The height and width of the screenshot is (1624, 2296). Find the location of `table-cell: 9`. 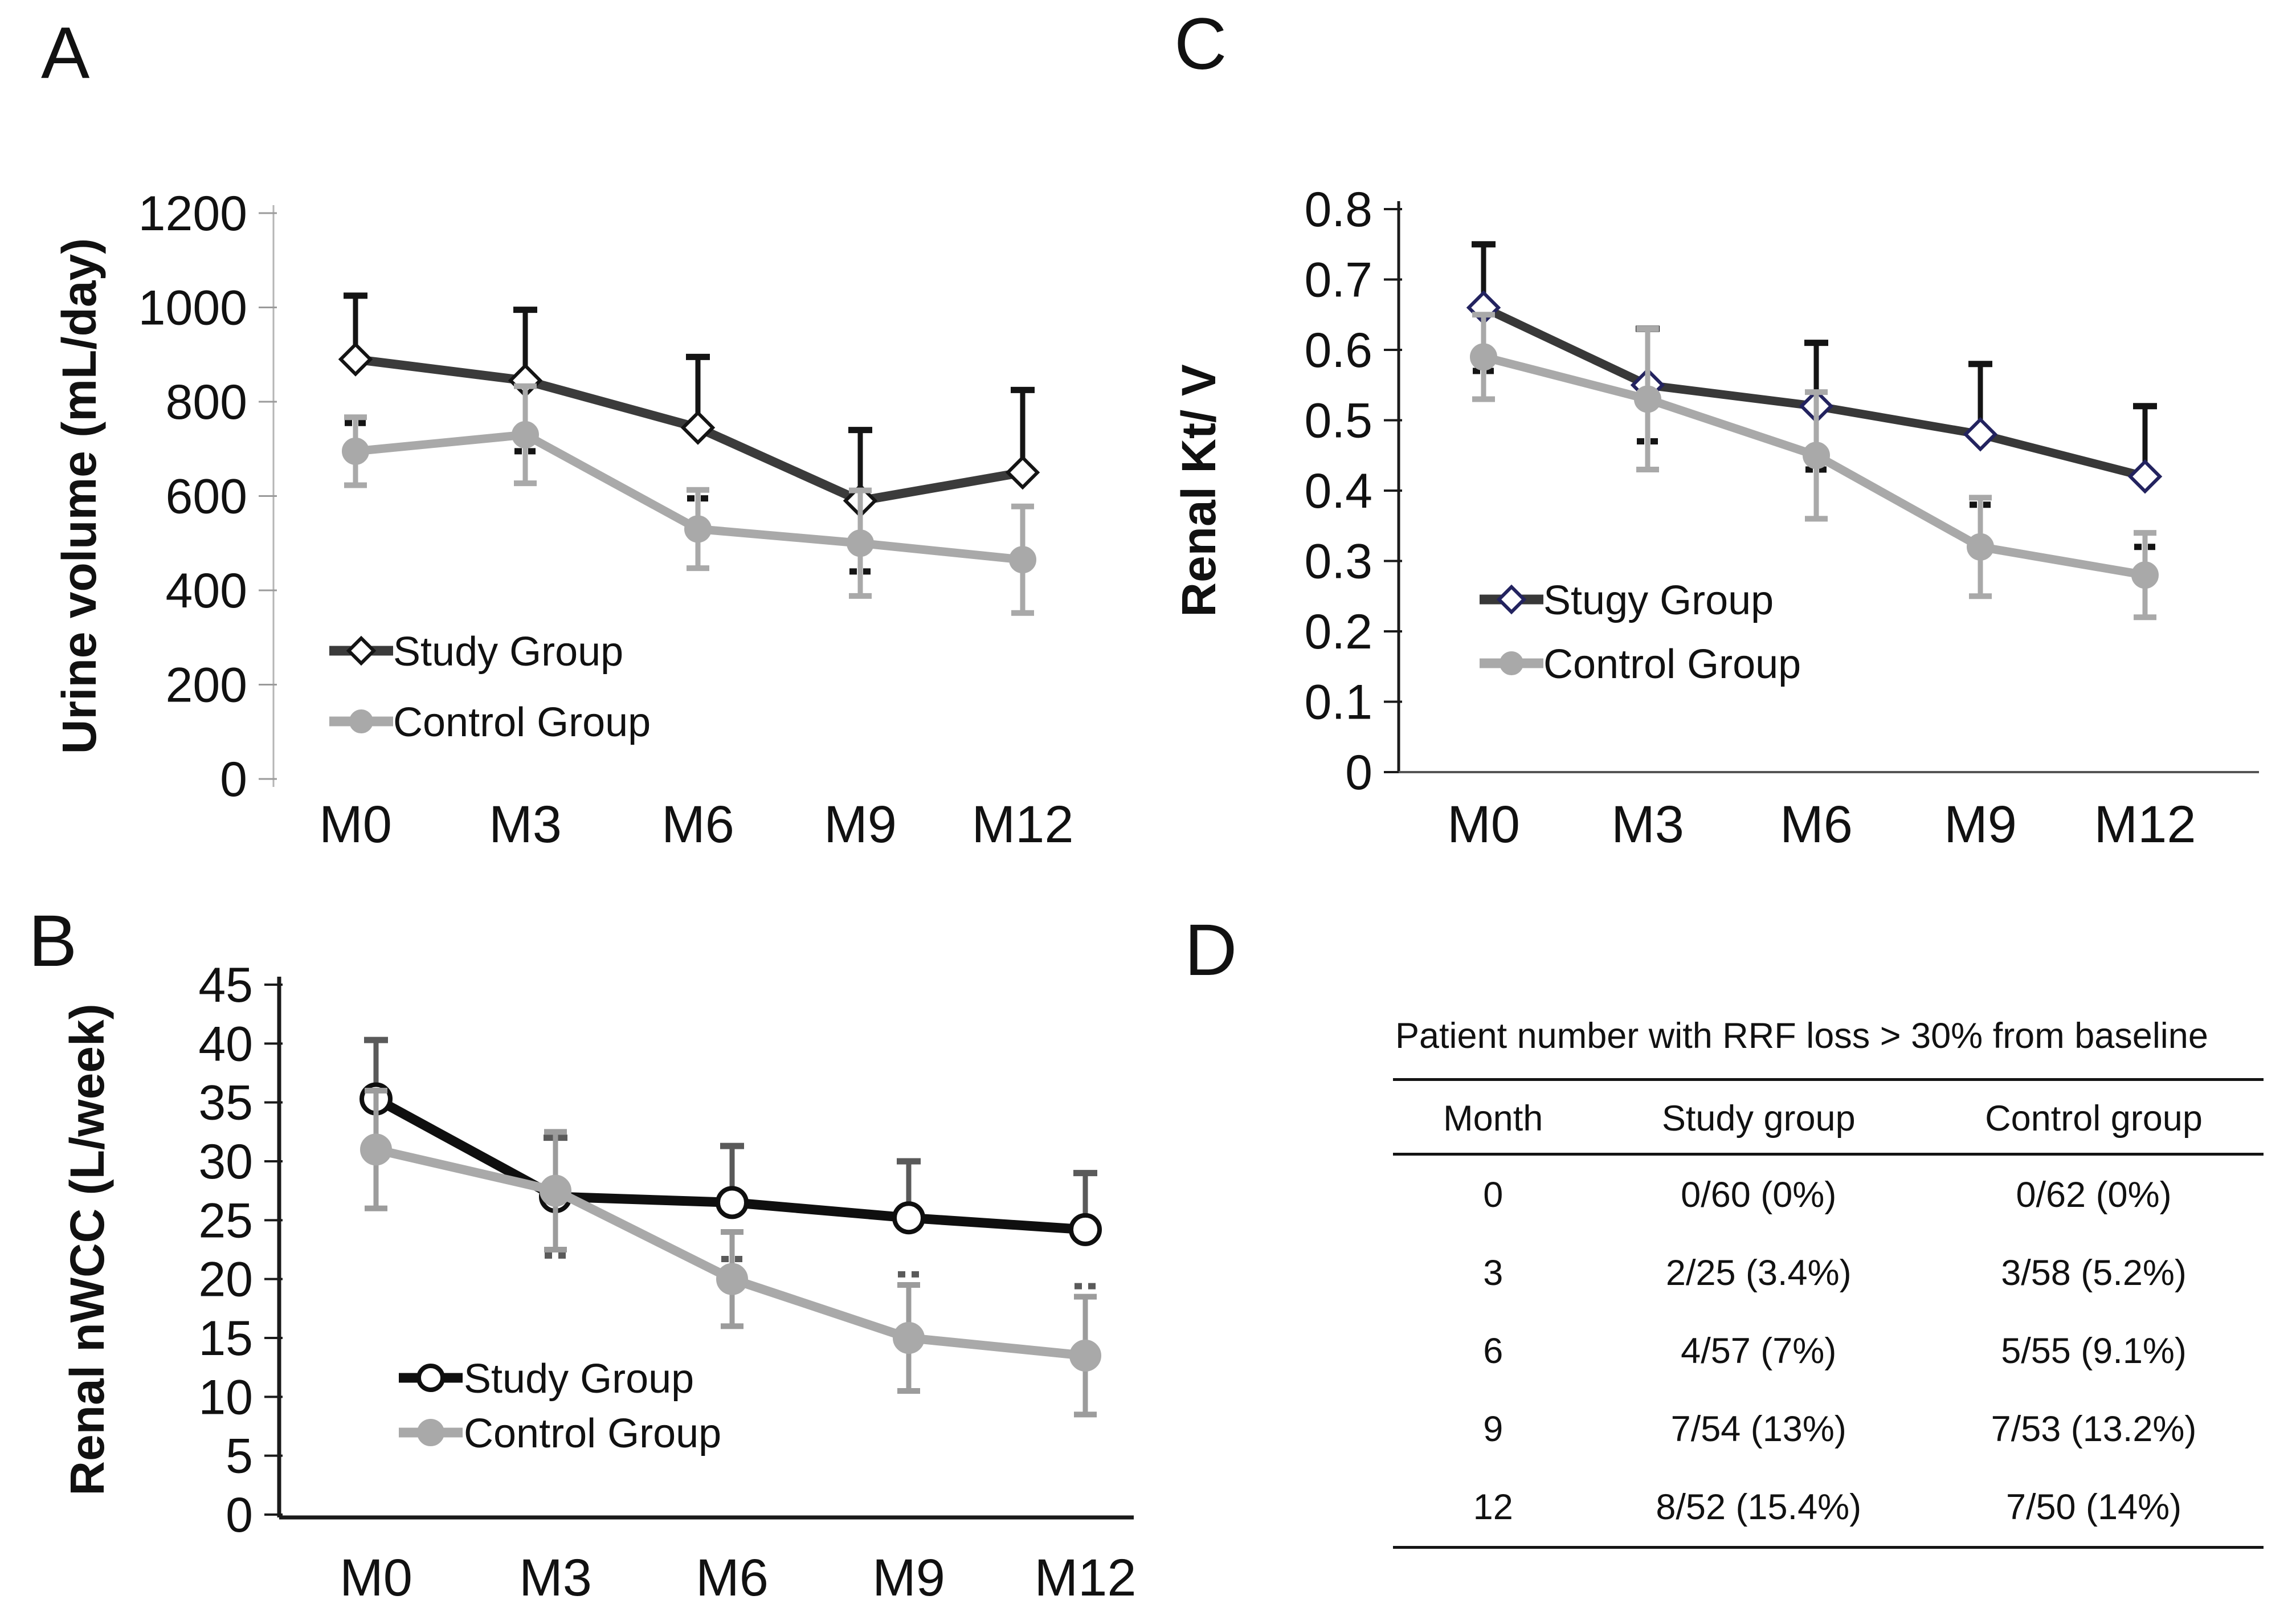

table-cell: 9 is located at coordinates (1494, 1429).